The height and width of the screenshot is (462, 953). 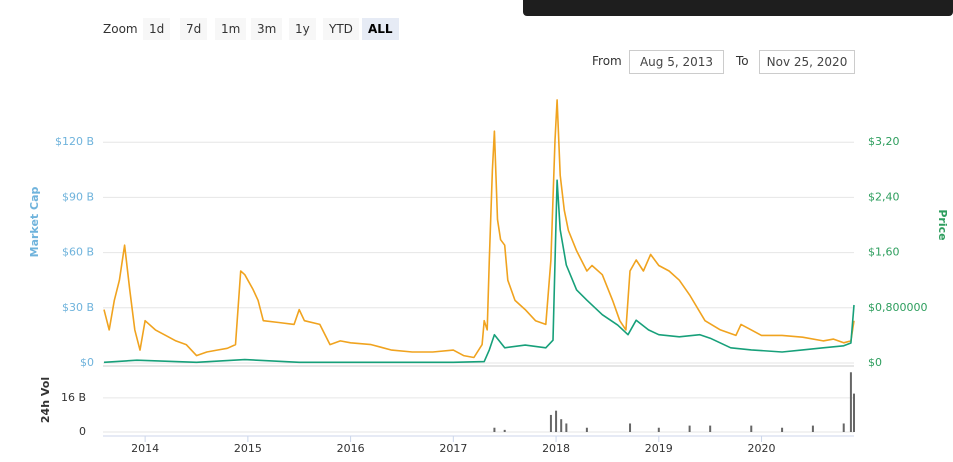 What do you see at coordinates (875, 362) in the screenshot?
I see `y2-tick-label: $0` at bounding box center [875, 362].